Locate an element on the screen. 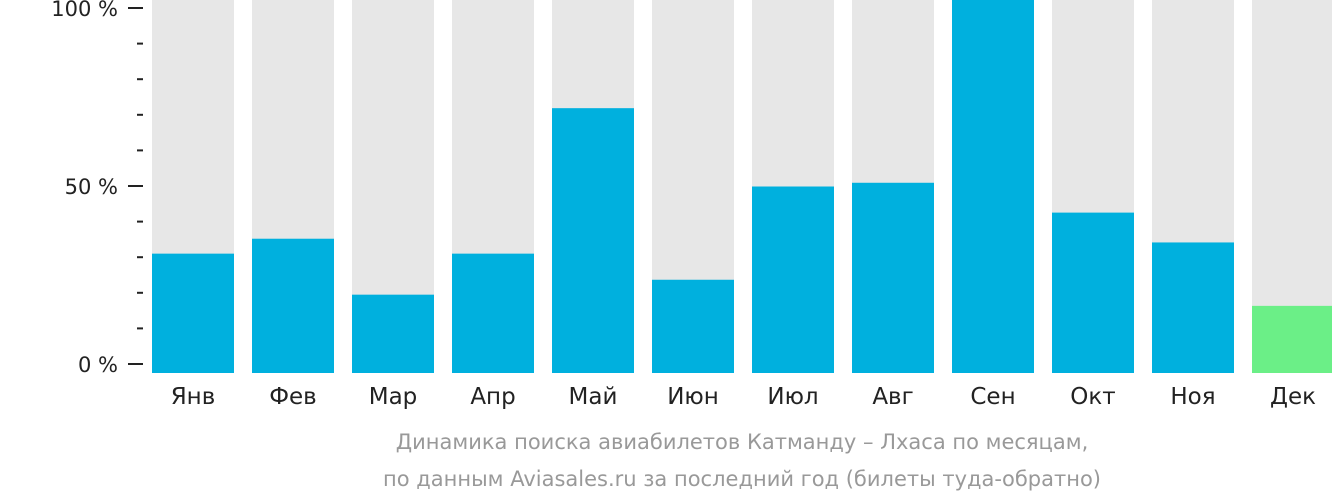 Image resolution: width=1332 pixels, height=502 pixels. bar-Фев is located at coordinates (293, 305).